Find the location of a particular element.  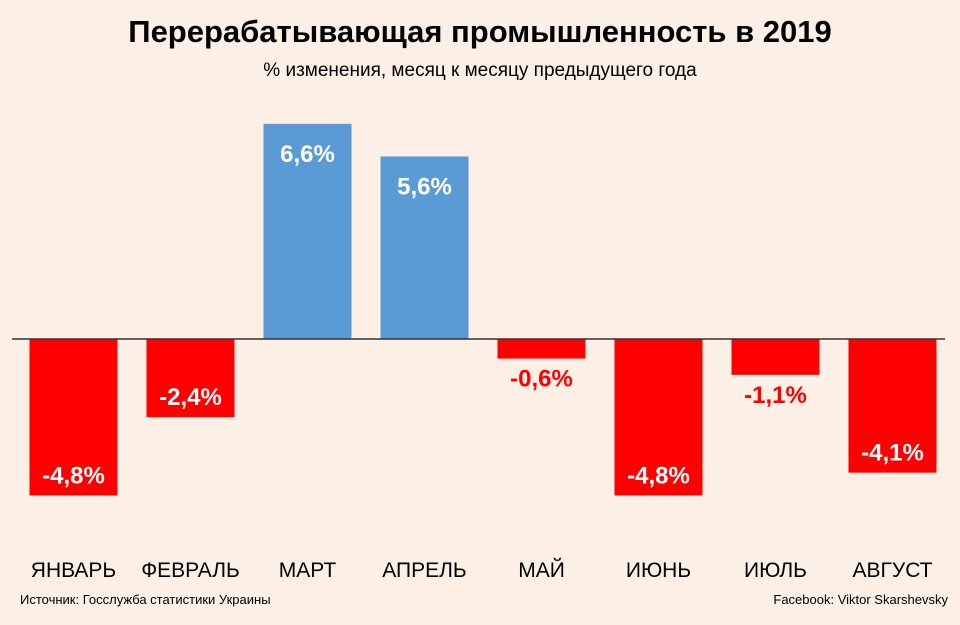

category-label-5: МАЙ is located at coordinates (541, 570).